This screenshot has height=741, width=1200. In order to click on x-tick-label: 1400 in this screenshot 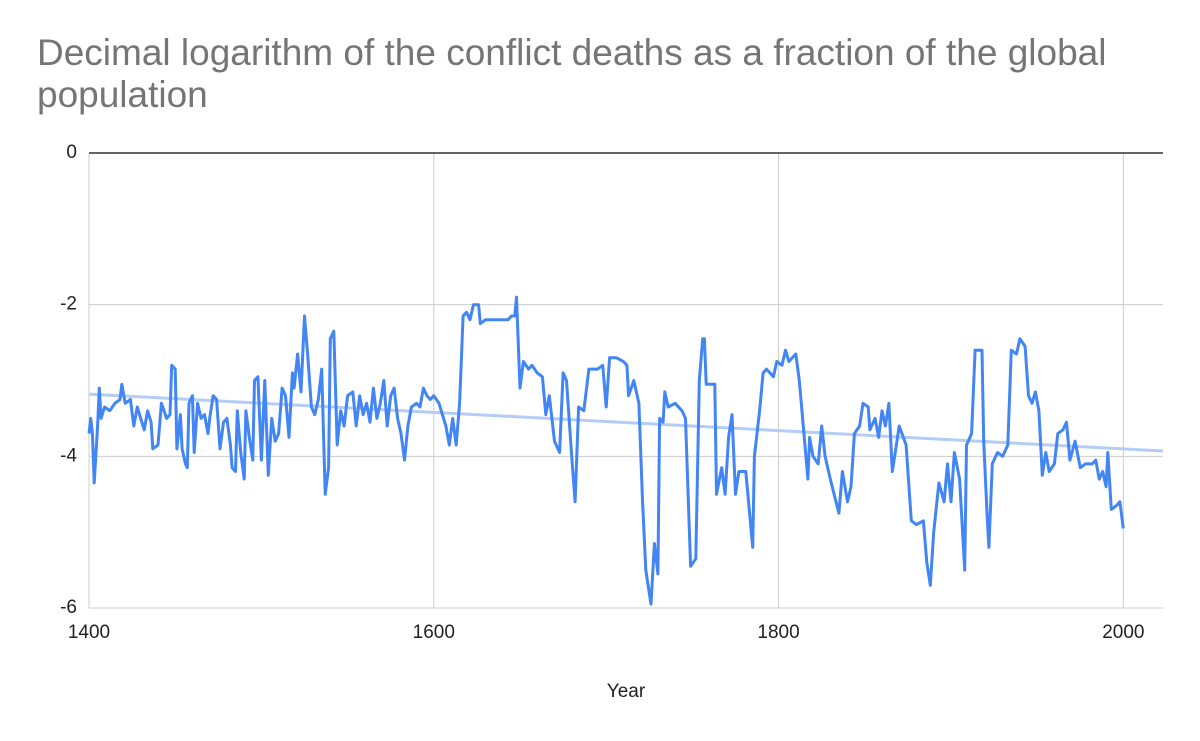, I will do `click(89, 632)`.